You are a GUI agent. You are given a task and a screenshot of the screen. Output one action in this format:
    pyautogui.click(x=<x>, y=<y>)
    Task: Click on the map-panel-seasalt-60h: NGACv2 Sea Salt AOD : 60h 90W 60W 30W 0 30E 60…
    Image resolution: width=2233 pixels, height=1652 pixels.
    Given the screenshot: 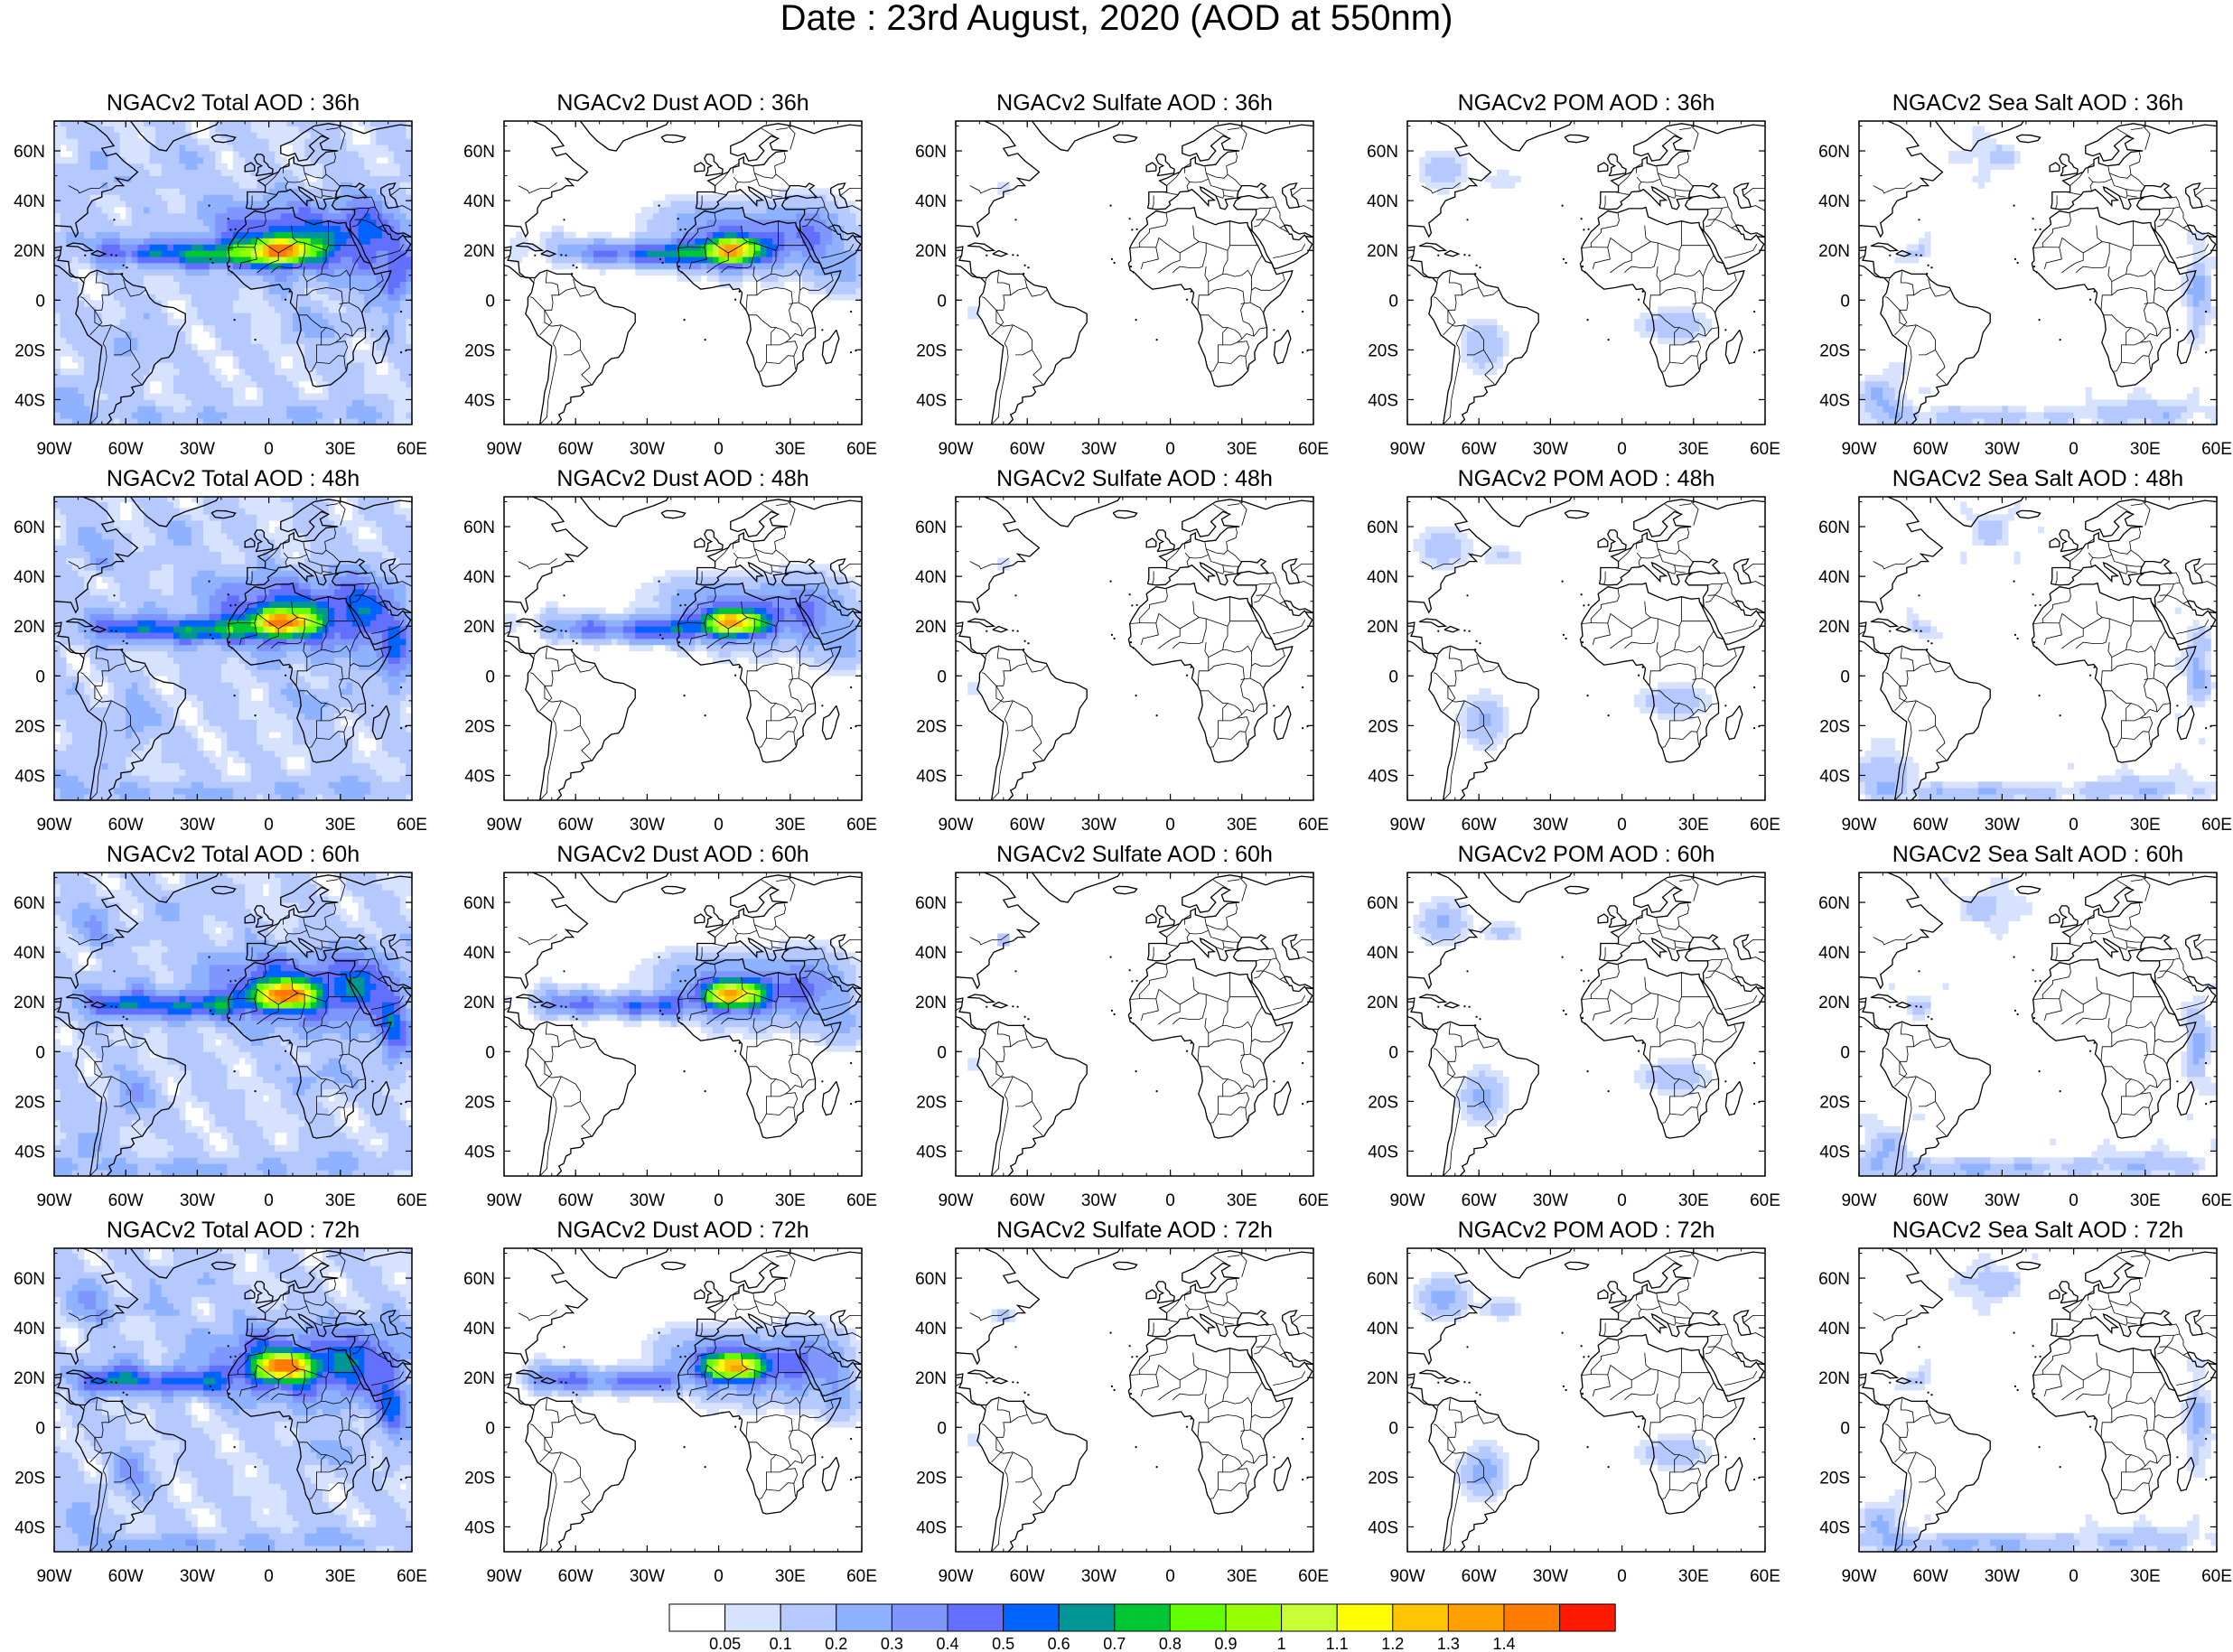 What is the action you would take?
    pyautogui.click(x=2025, y=1026)
    